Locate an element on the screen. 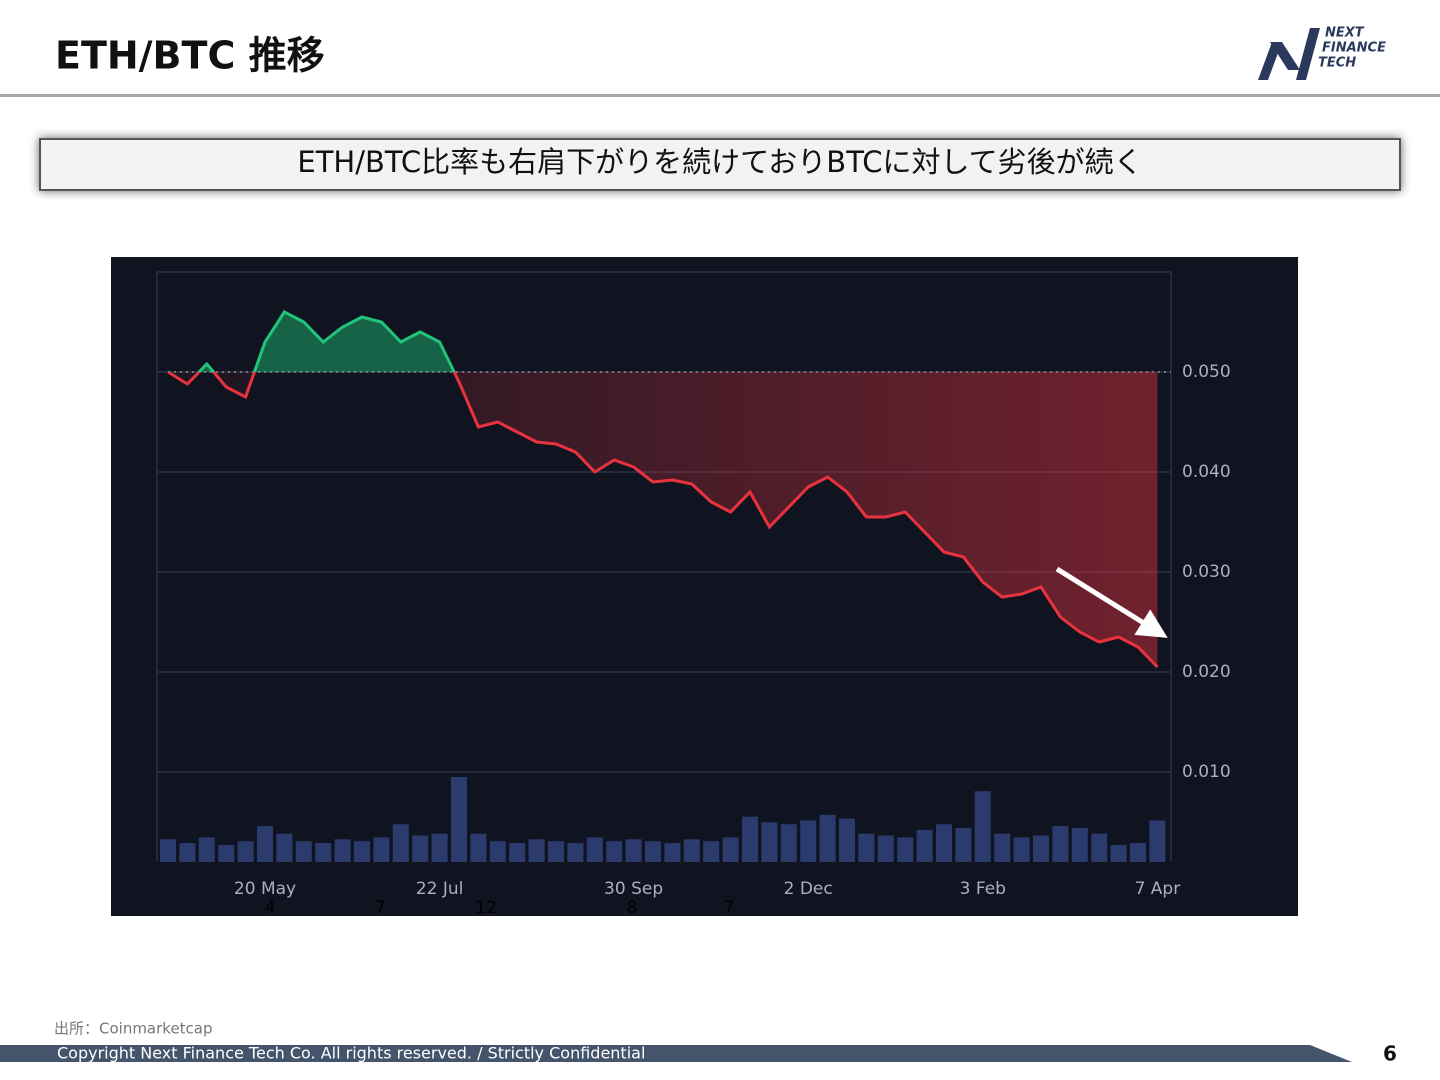 The width and height of the screenshot is (1440, 1080). annotation: 4 is located at coordinates (270, 908).